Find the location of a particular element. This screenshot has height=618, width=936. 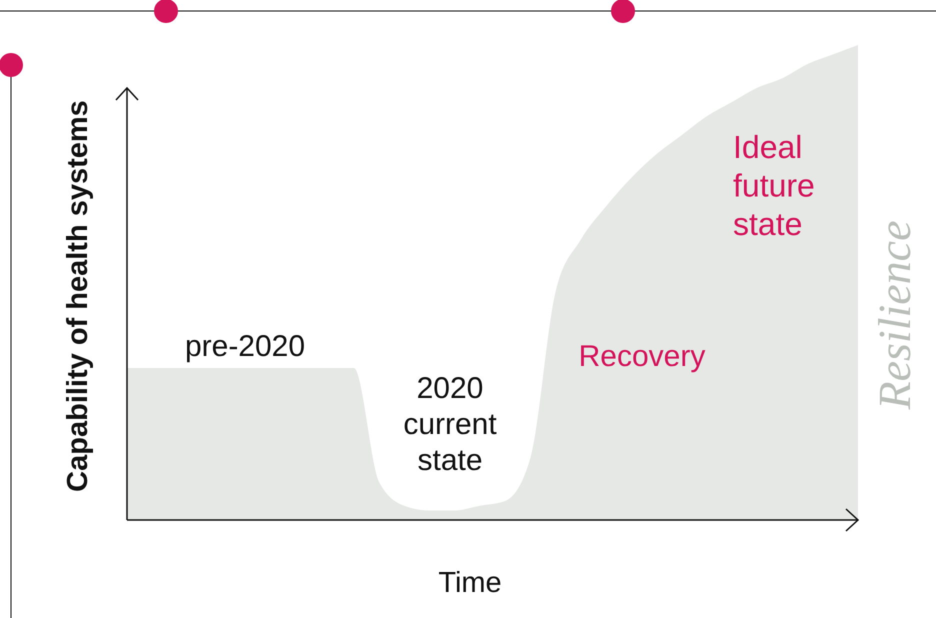

annotation: 2020 current state is located at coordinates (450, 424).